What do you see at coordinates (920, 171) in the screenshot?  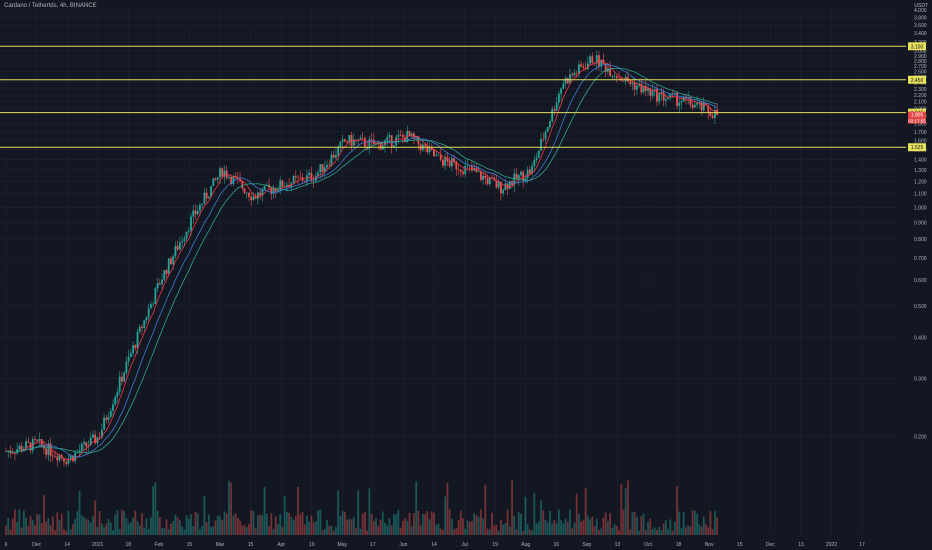 I see `y-tick-label: 1.300` at bounding box center [920, 171].